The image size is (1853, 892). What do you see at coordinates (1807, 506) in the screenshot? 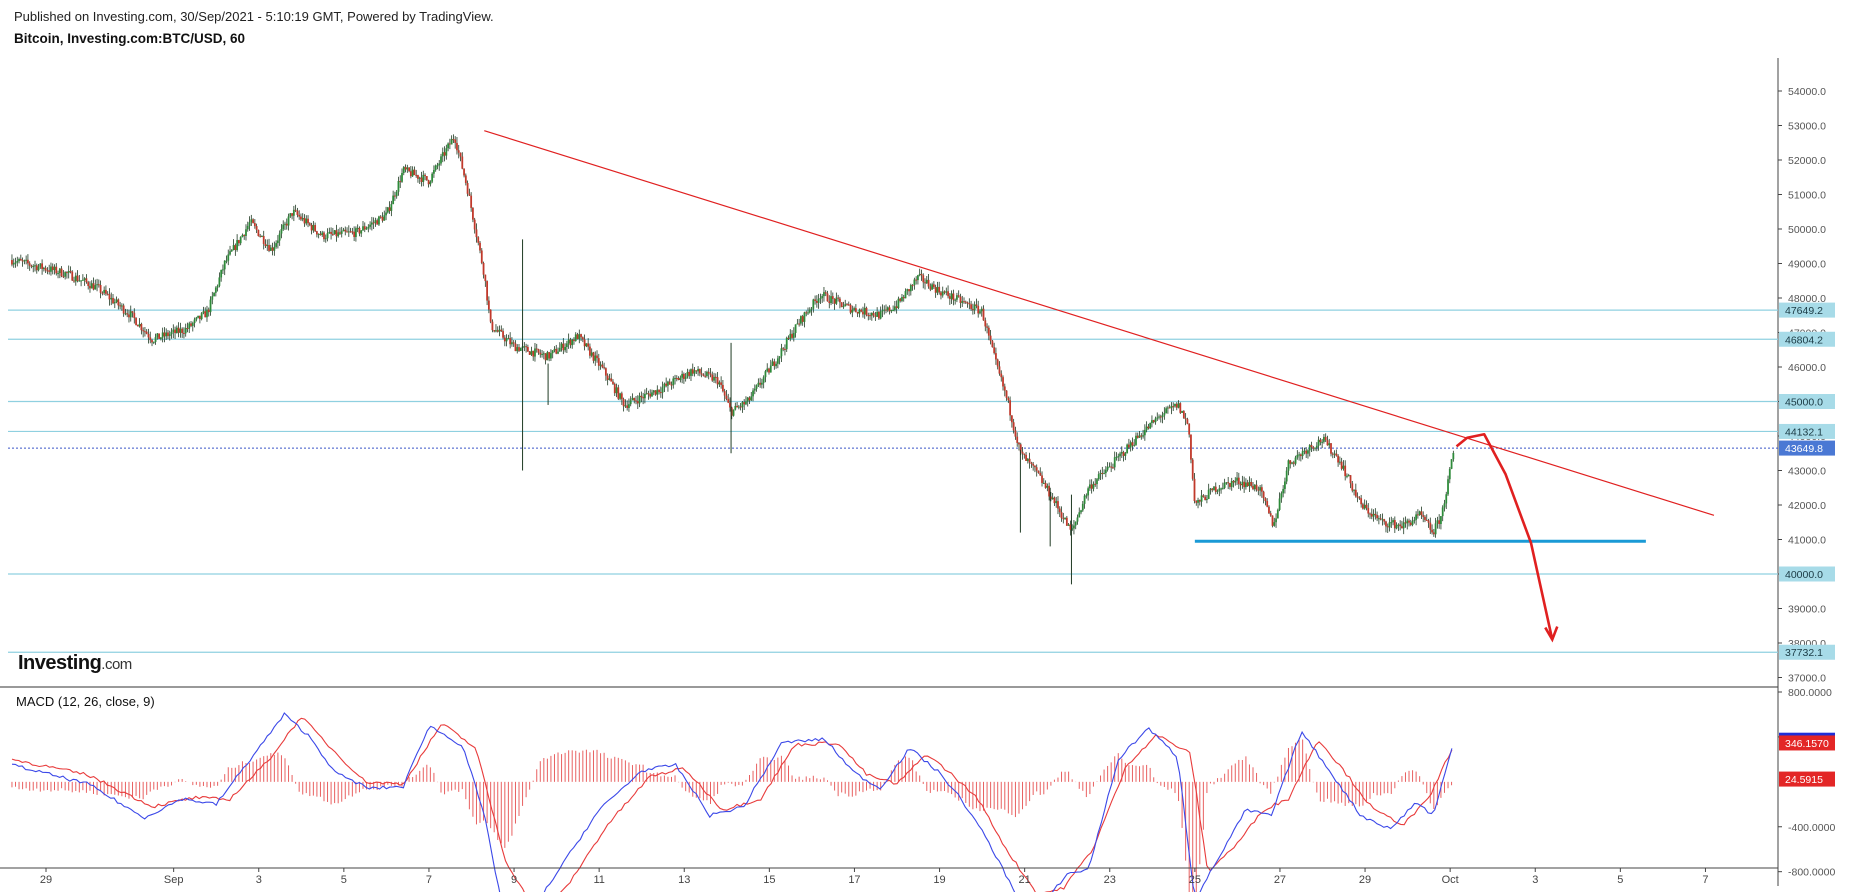
I see `y-tick-label: 42000.0` at bounding box center [1807, 506].